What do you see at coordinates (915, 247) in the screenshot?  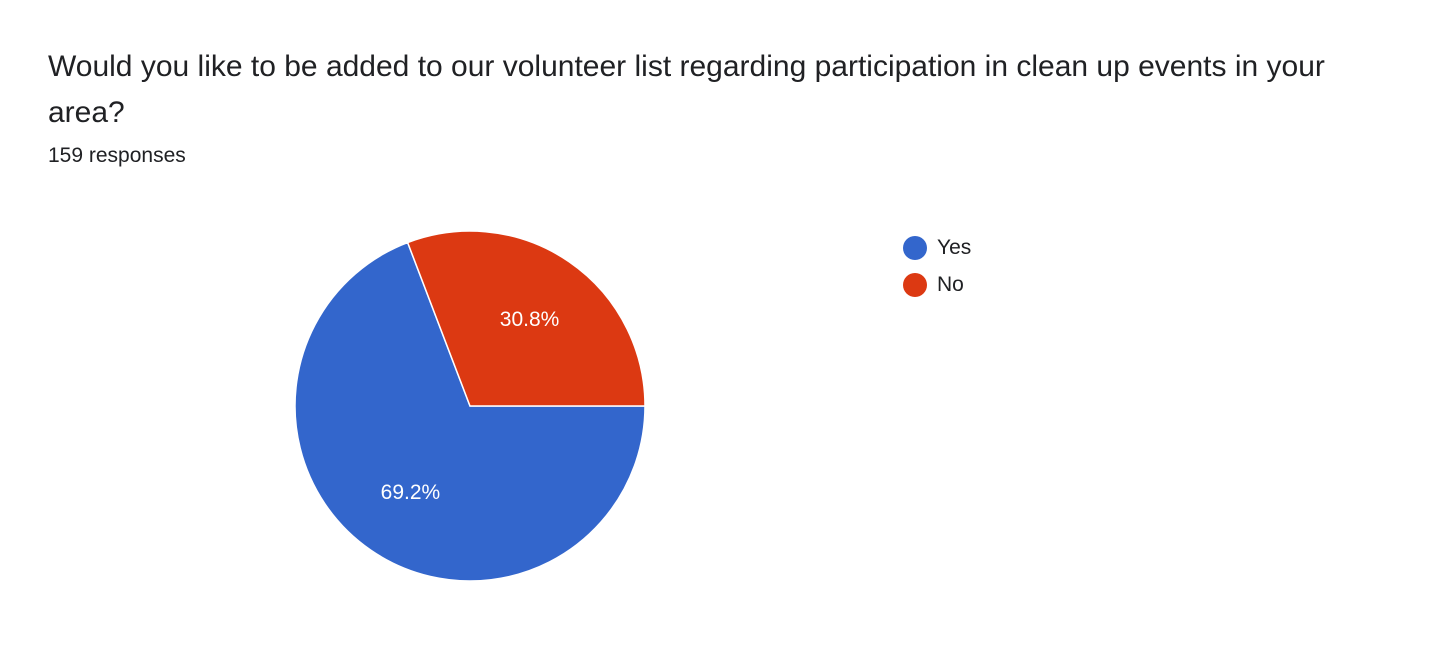 I see `legend-swatch-yes` at bounding box center [915, 247].